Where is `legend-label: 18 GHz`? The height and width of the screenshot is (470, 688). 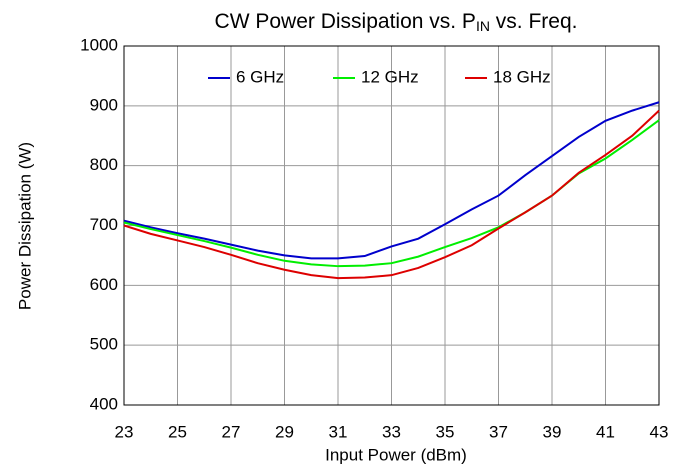 legend-label: 18 GHz is located at coordinates (522, 76).